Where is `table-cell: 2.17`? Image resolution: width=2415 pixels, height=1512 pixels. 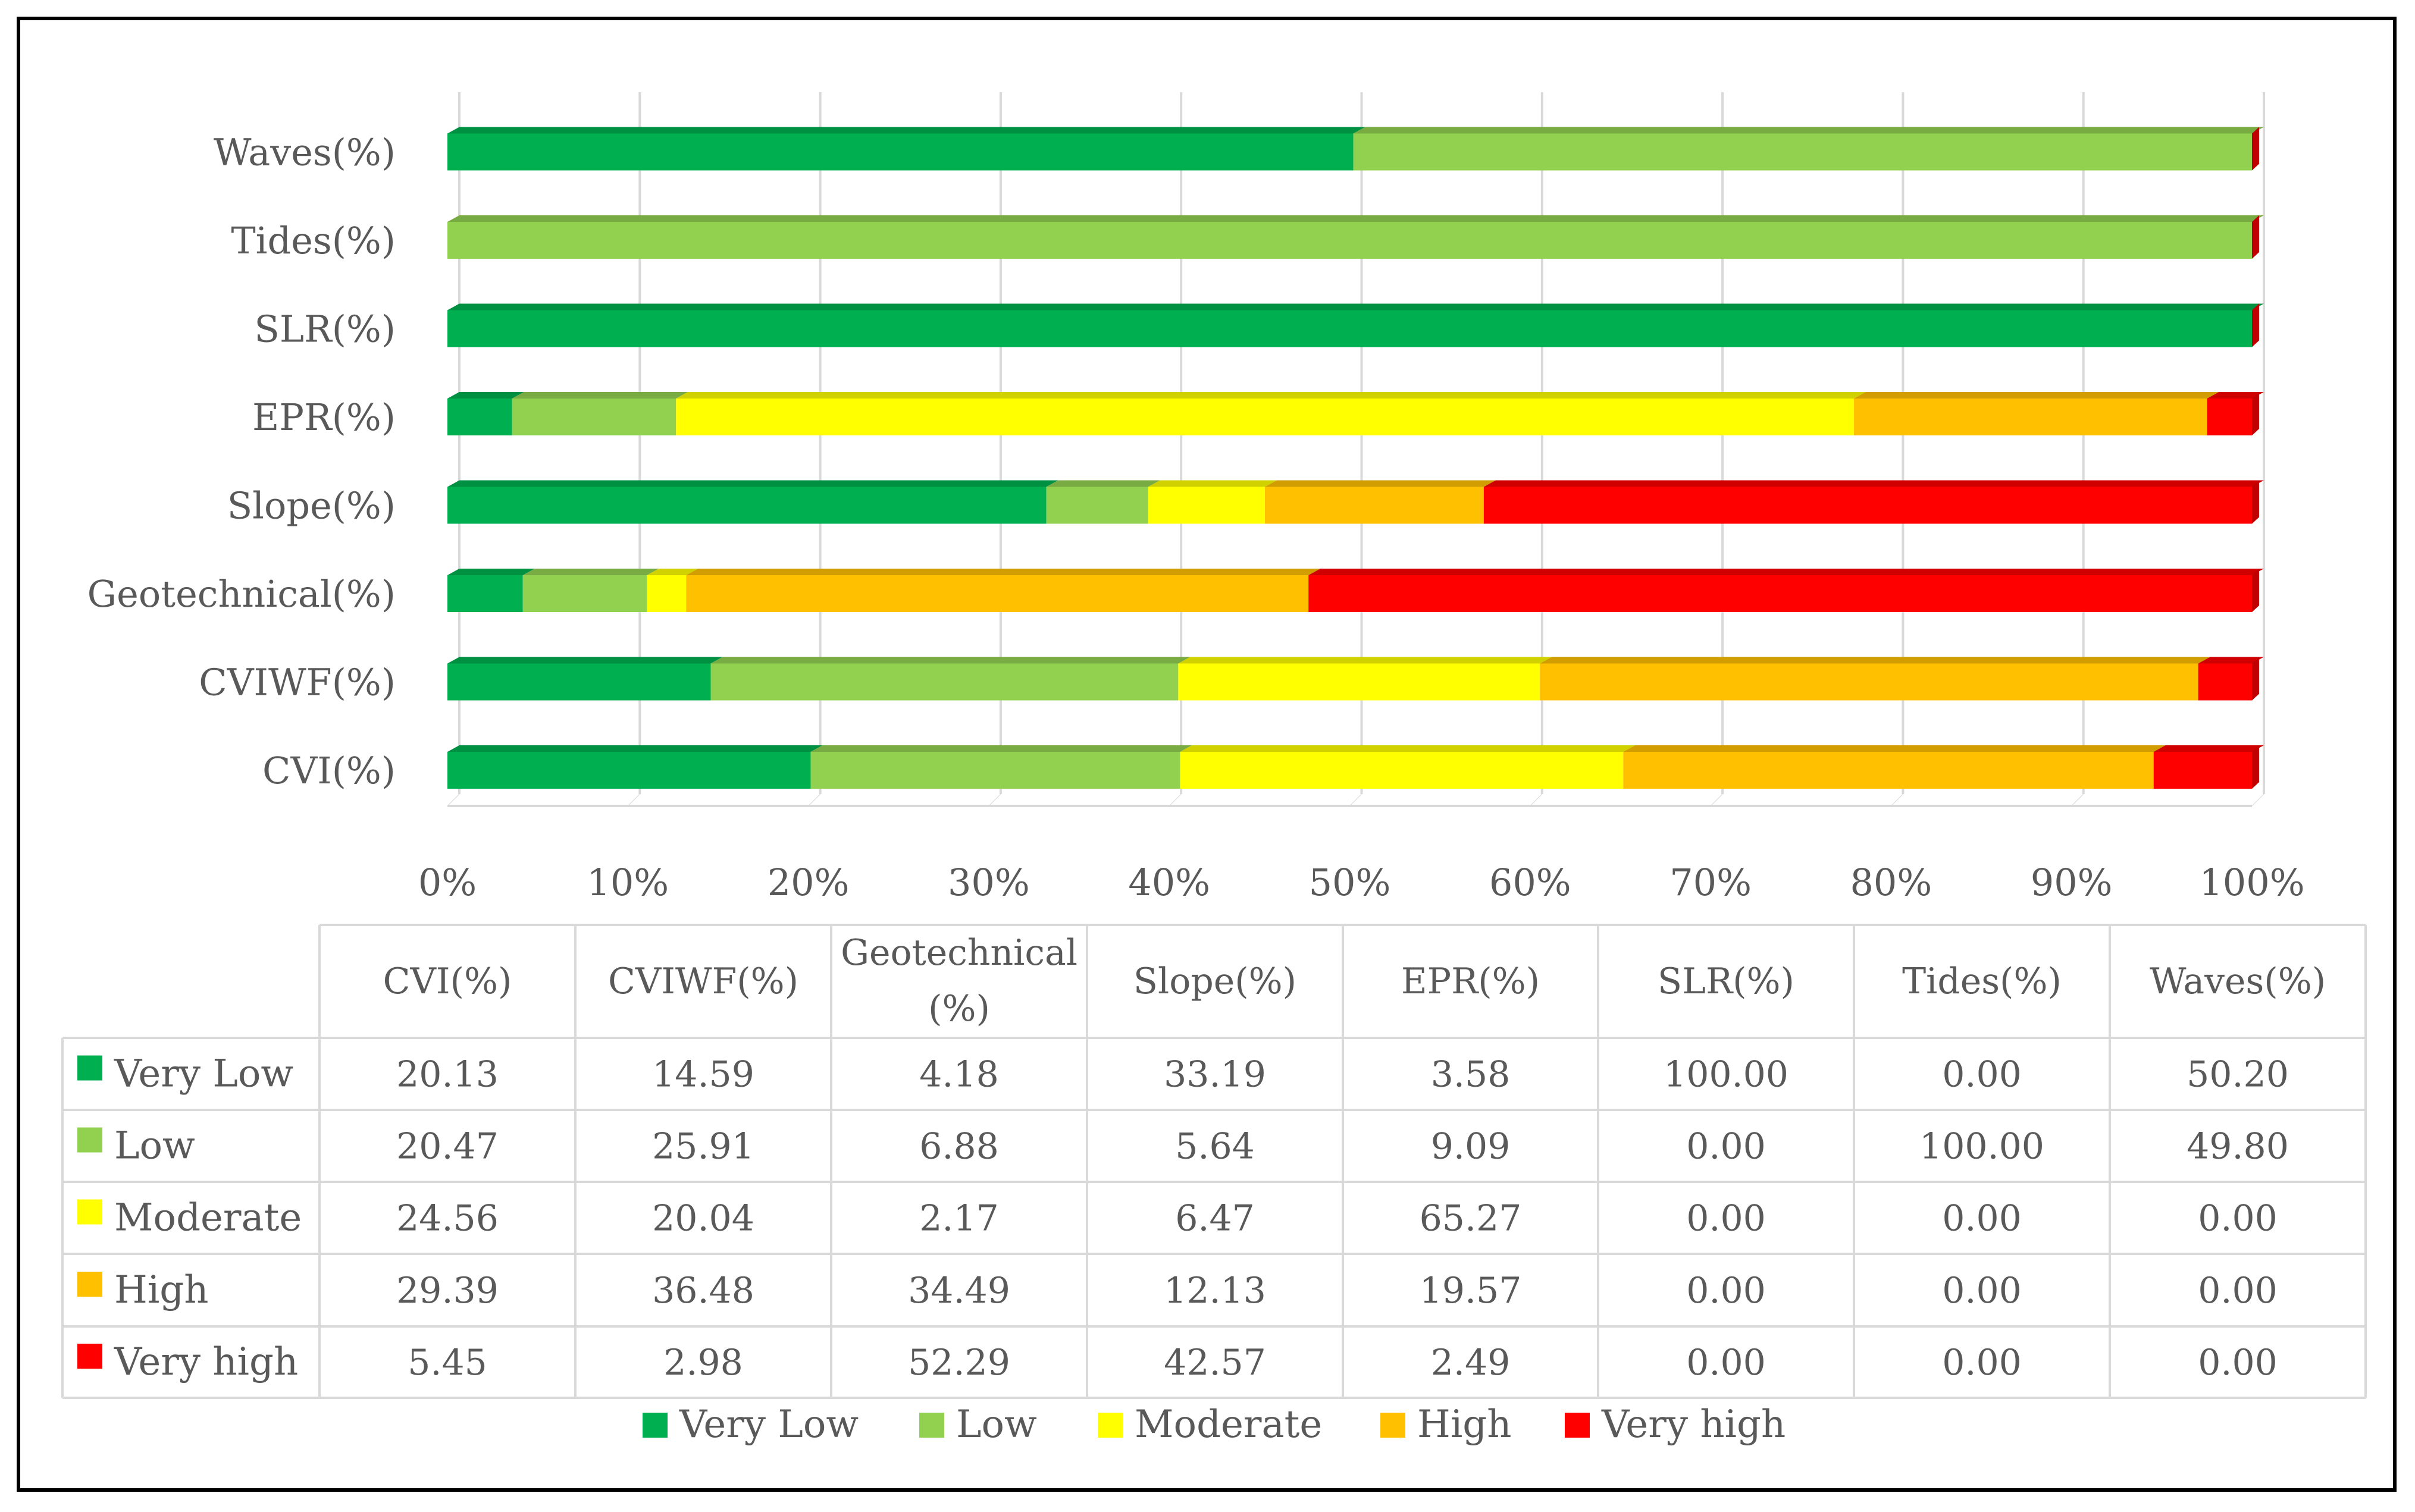
table-cell: 2.17 is located at coordinates (959, 1219).